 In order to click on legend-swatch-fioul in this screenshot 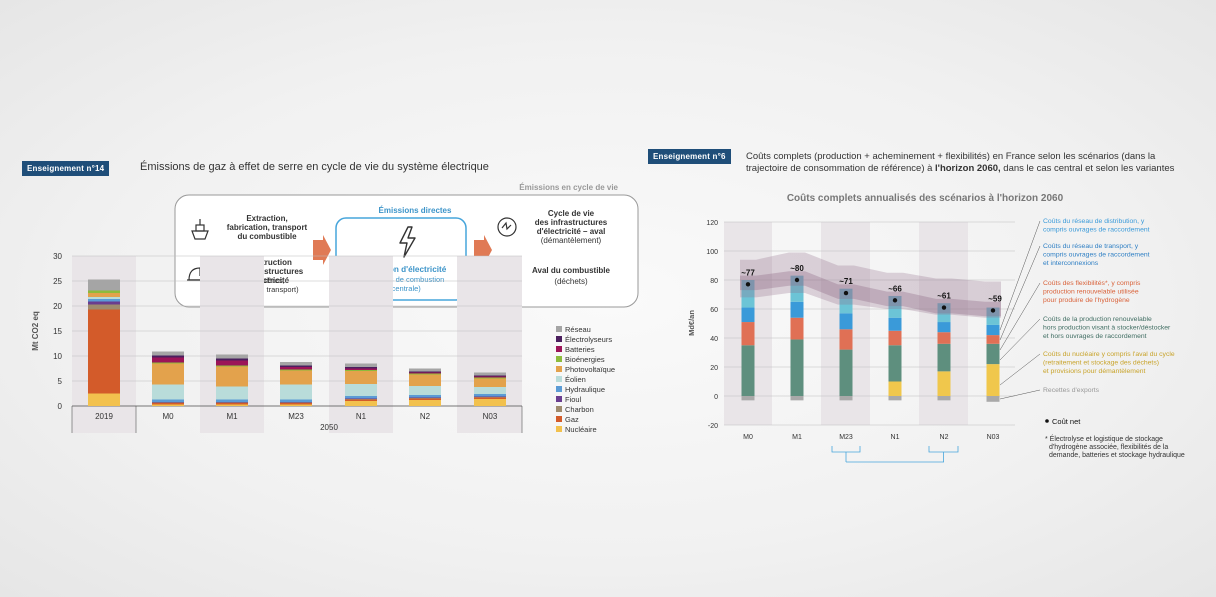, I will do `click(559, 399)`.